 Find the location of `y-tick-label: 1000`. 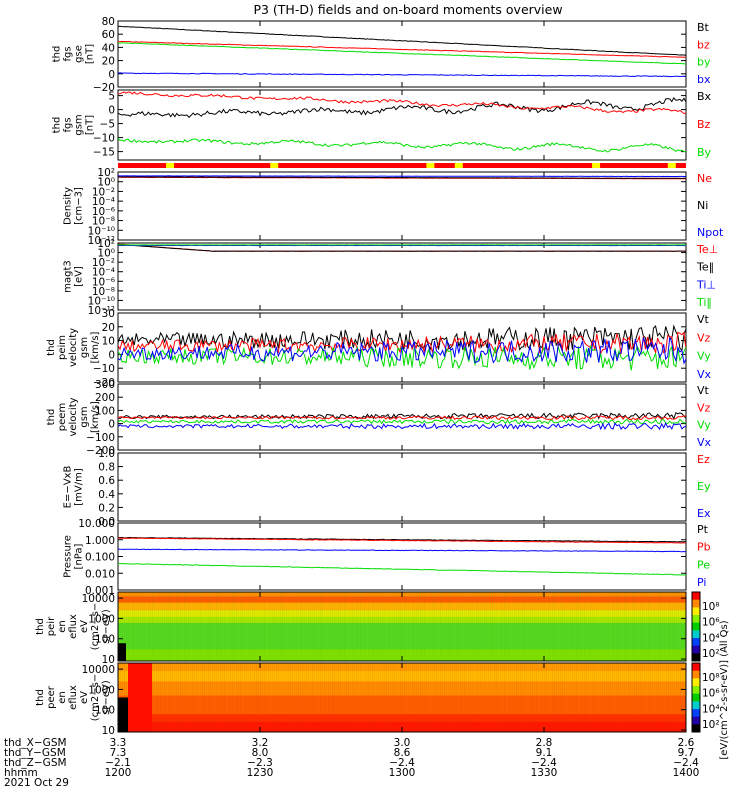

y-tick-label: 1000 is located at coordinates (101, 690).